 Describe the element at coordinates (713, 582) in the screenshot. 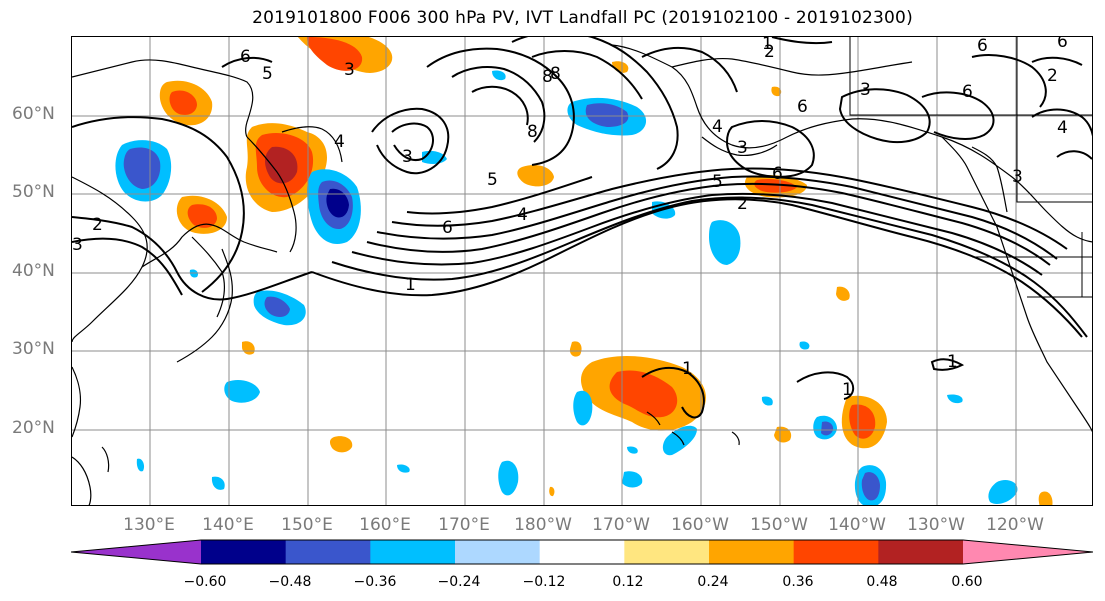

I see `colorbar-tick-label: 0.24` at that location.